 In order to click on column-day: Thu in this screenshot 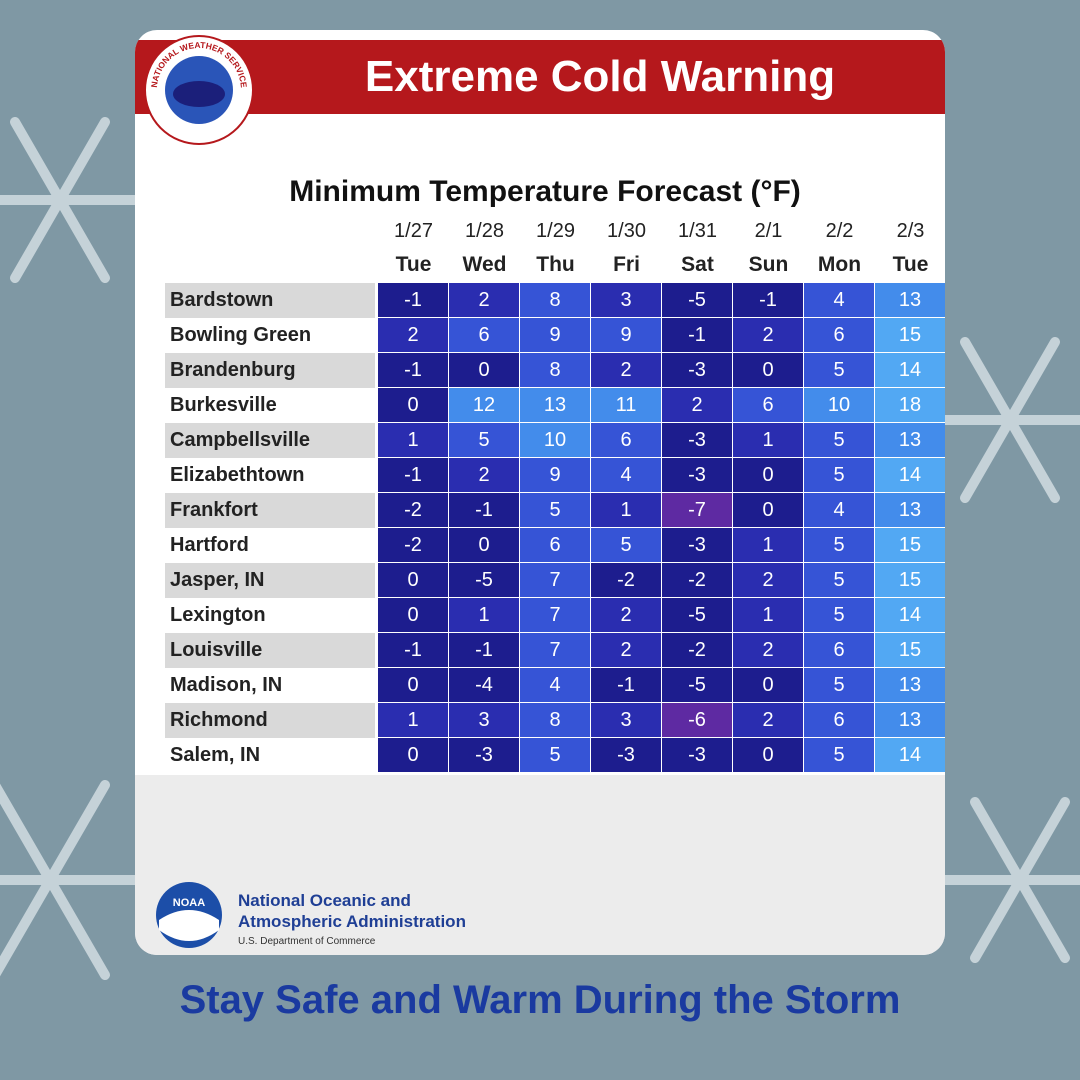, I will do `click(555, 264)`.